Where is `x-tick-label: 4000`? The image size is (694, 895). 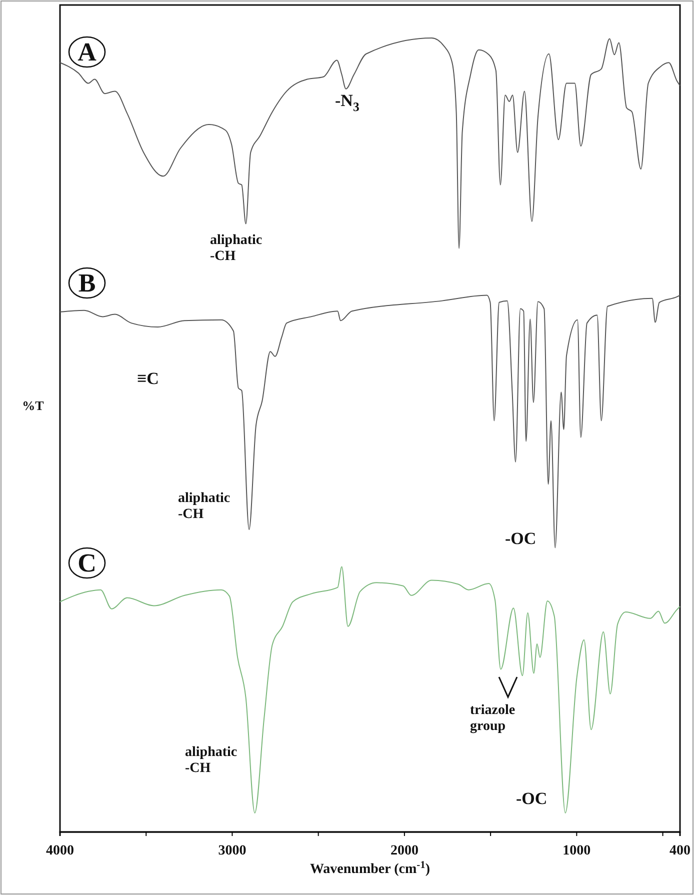
x-tick-label: 4000 is located at coordinates (60, 850).